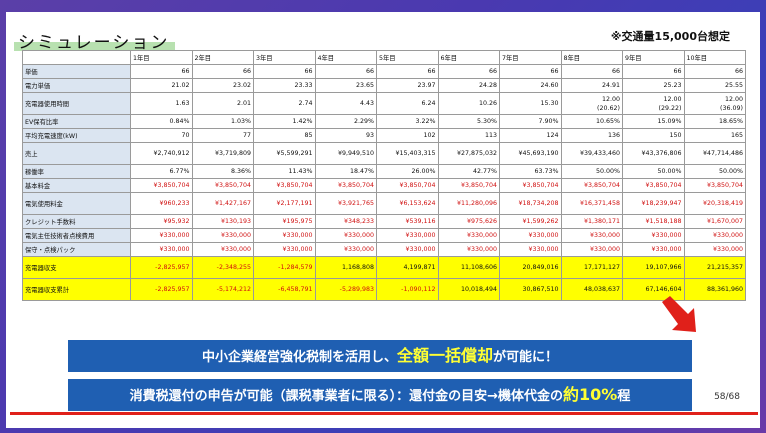 This screenshot has width=766, height=433. What do you see at coordinates (284, 135) in the screenshot?
I see `table-cell: 85` at bounding box center [284, 135].